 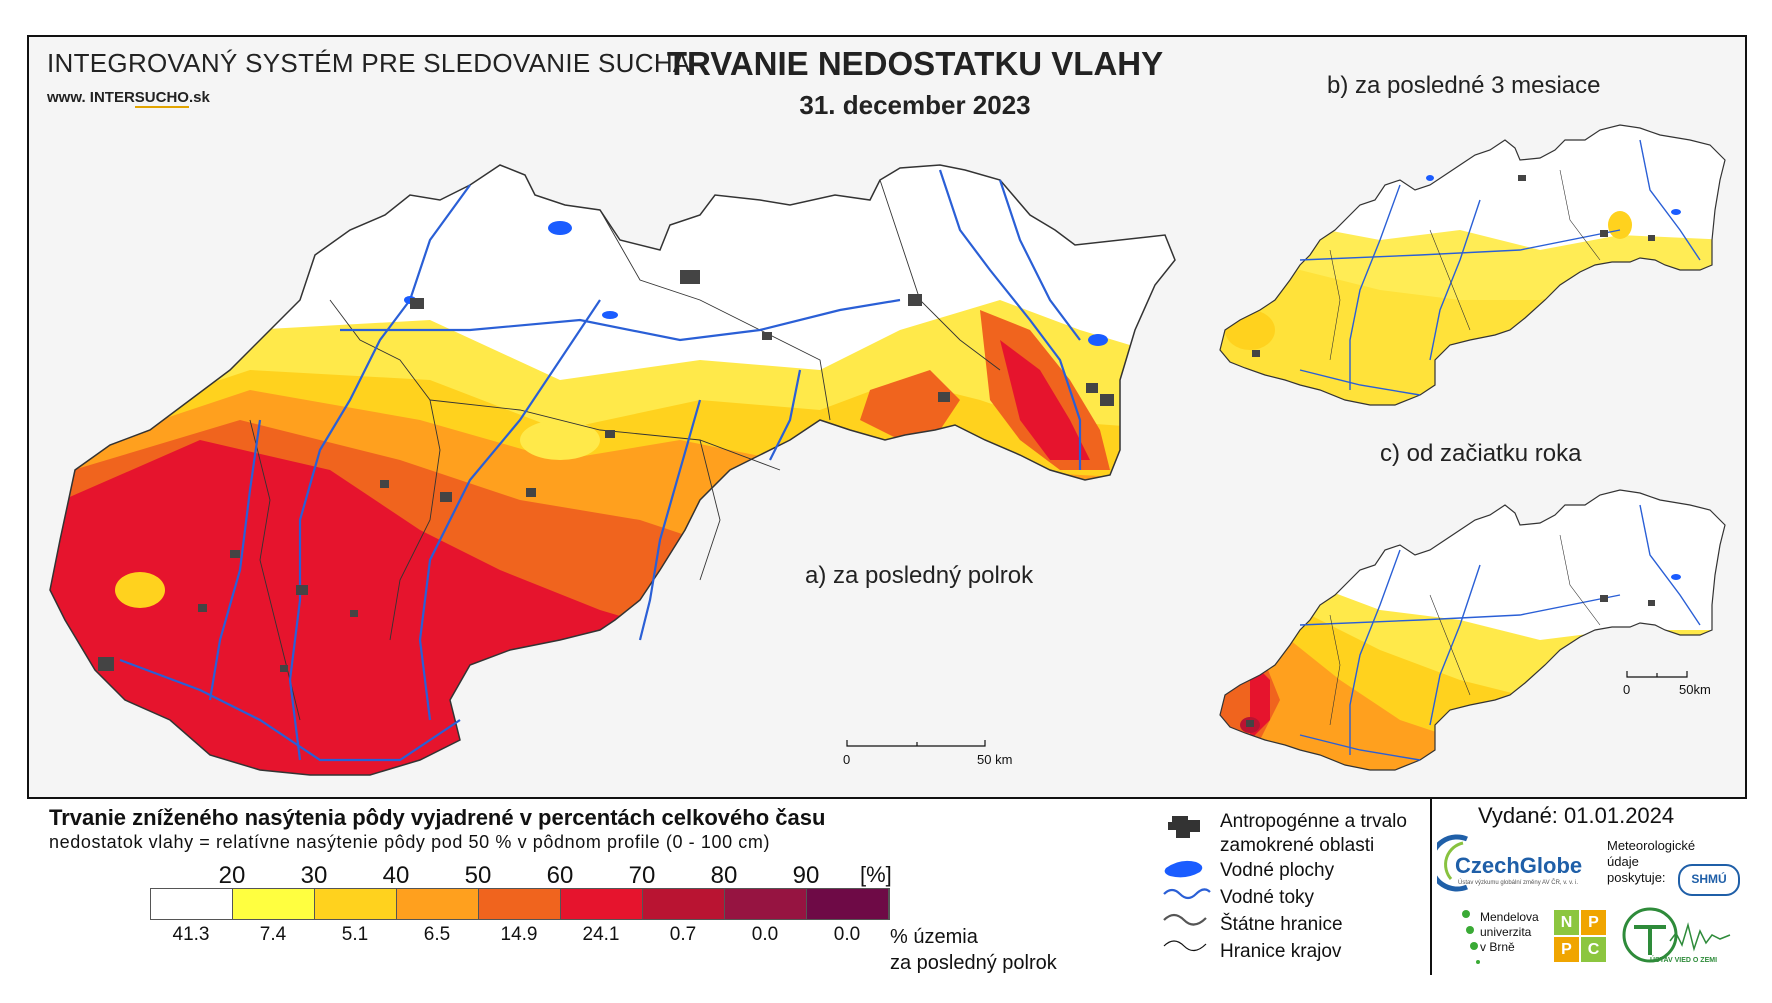 I want to click on panel-c-label: c) od začiatku roka, so click(x=1481, y=453).